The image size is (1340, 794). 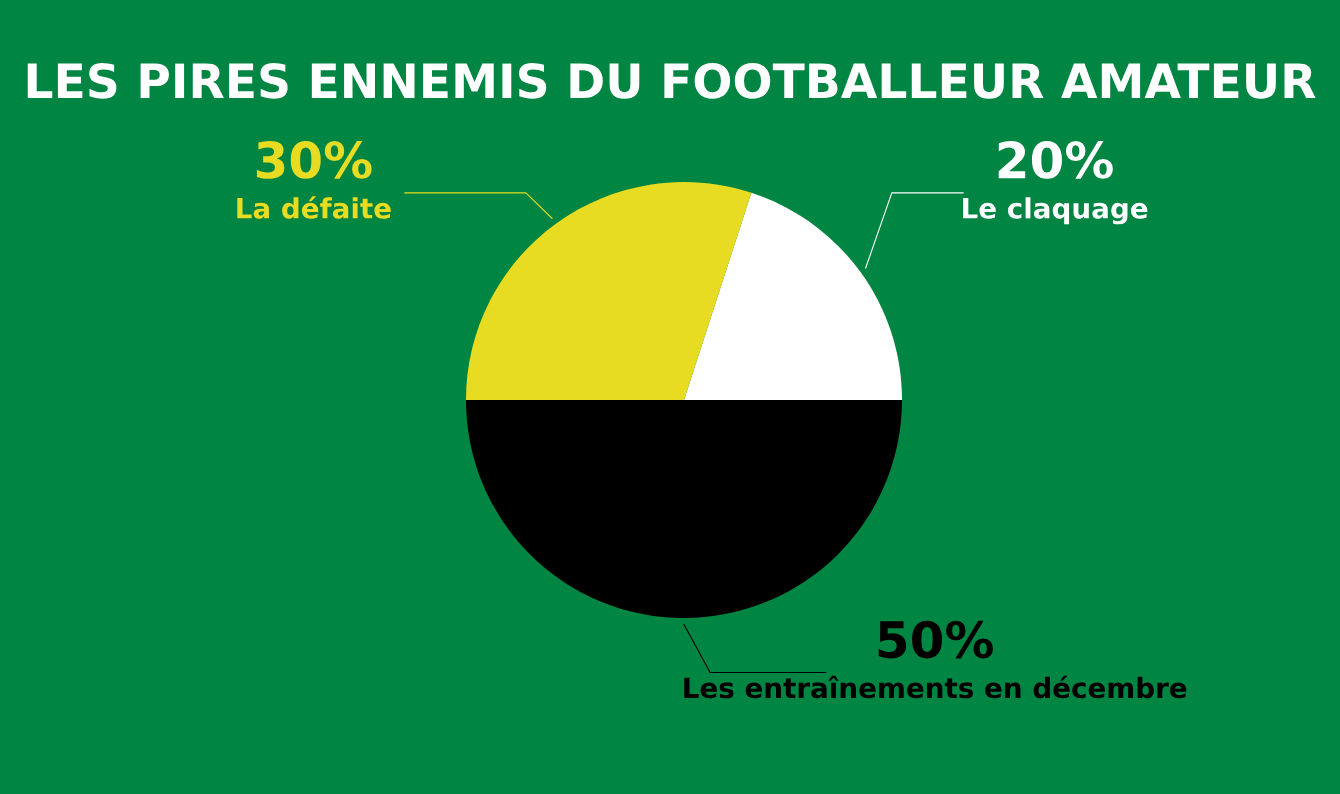 What do you see at coordinates (935, 687) in the screenshot?
I see `slice-label: Les entraînements en décembre` at bounding box center [935, 687].